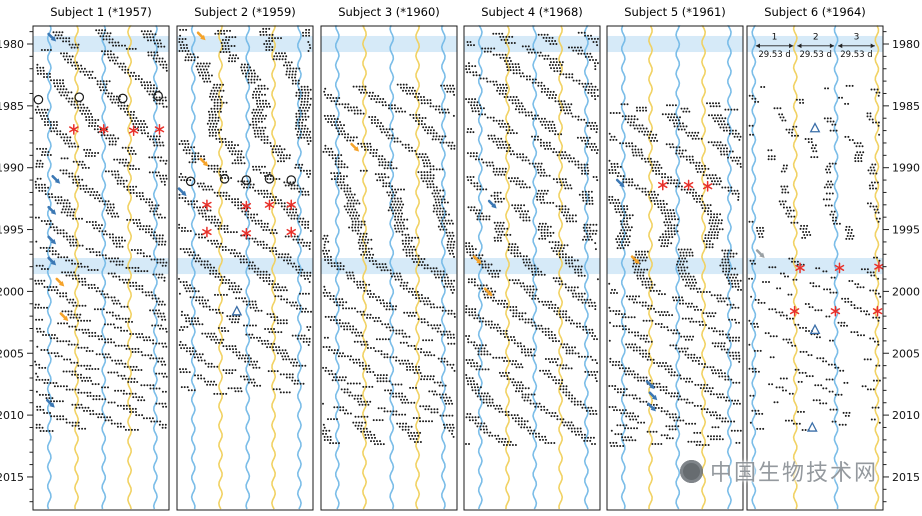  Describe the element at coordinates (12, 415) in the screenshot. I see `year-label-left: 2010` at that location.